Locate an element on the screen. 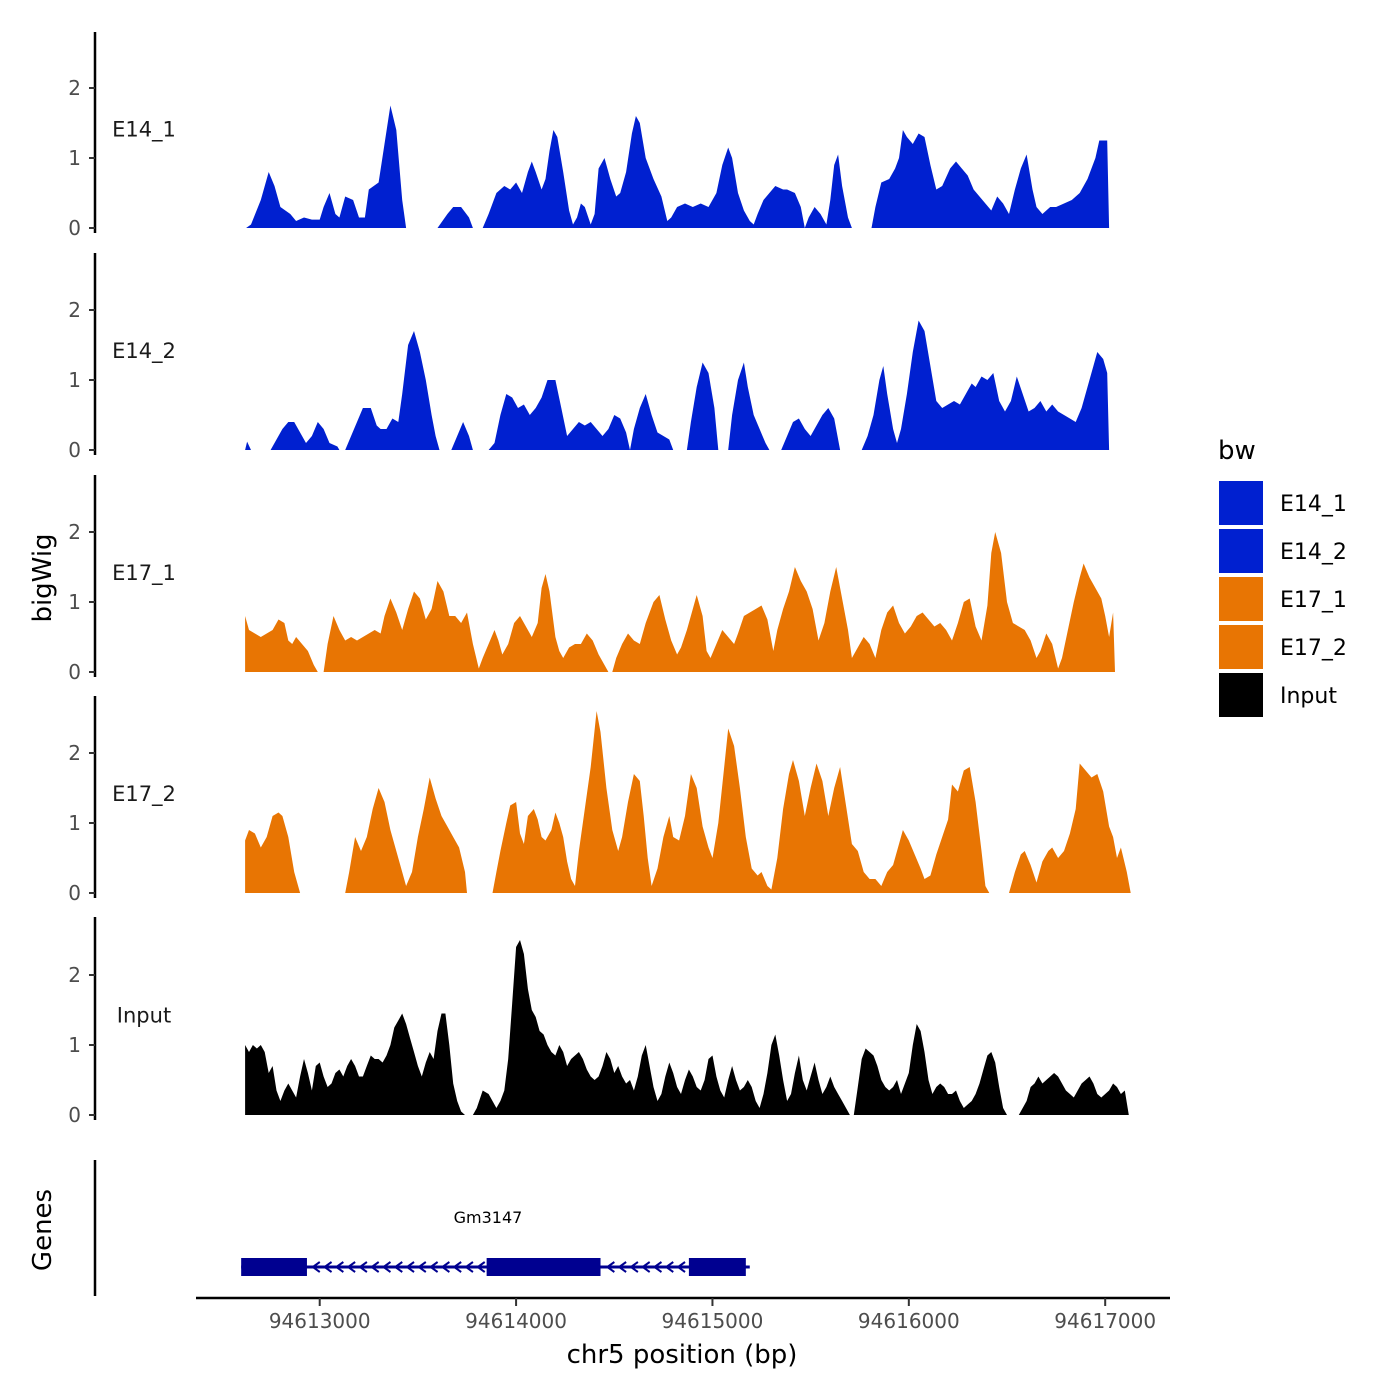  track-label: E17_1 is located at coordinates (144, 573).